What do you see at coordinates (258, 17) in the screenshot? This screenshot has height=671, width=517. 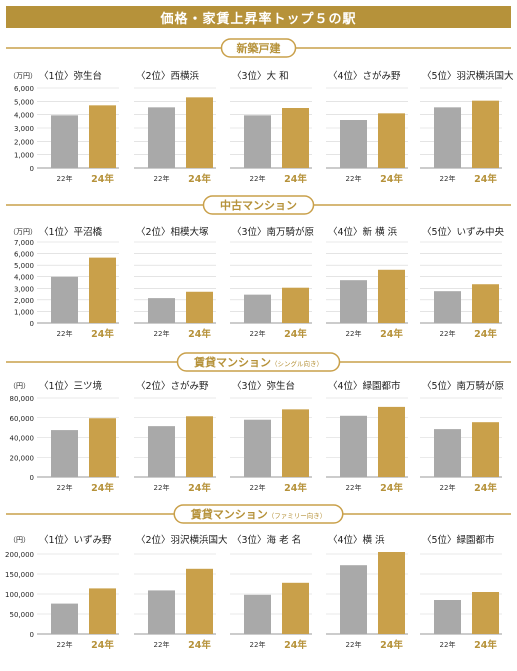 I see `page-title: 価格・家賃上昇率トップ５の駅` at bounding box center [258, 17].